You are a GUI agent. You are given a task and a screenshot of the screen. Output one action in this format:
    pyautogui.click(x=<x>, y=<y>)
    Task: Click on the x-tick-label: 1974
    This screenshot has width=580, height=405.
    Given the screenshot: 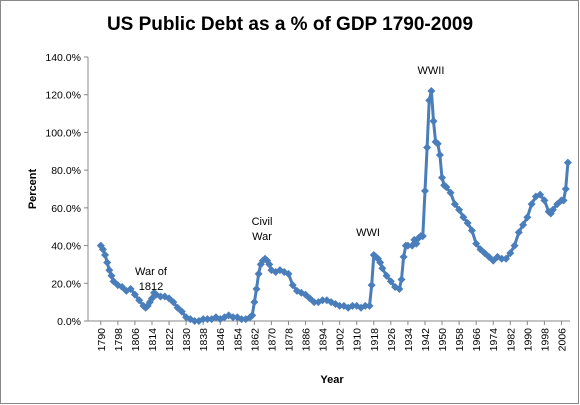 What is the action you would take?
    pyautogui.click(x=494, y=340)
    